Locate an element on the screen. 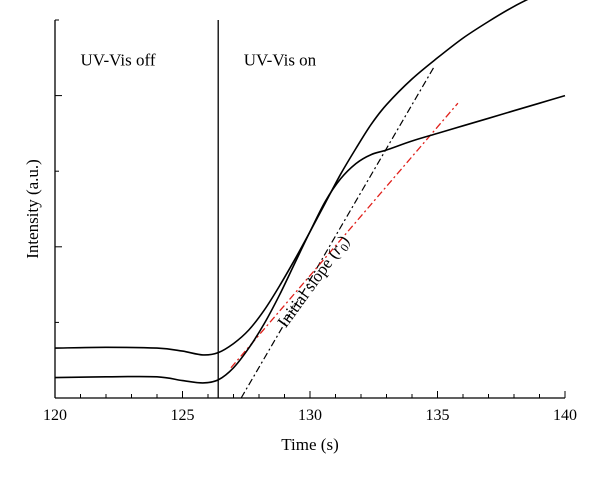 The height and width of the screenshot is (488, 600). y-axis-title: Intensity (a.u.) is located at coordinates (32, 209).